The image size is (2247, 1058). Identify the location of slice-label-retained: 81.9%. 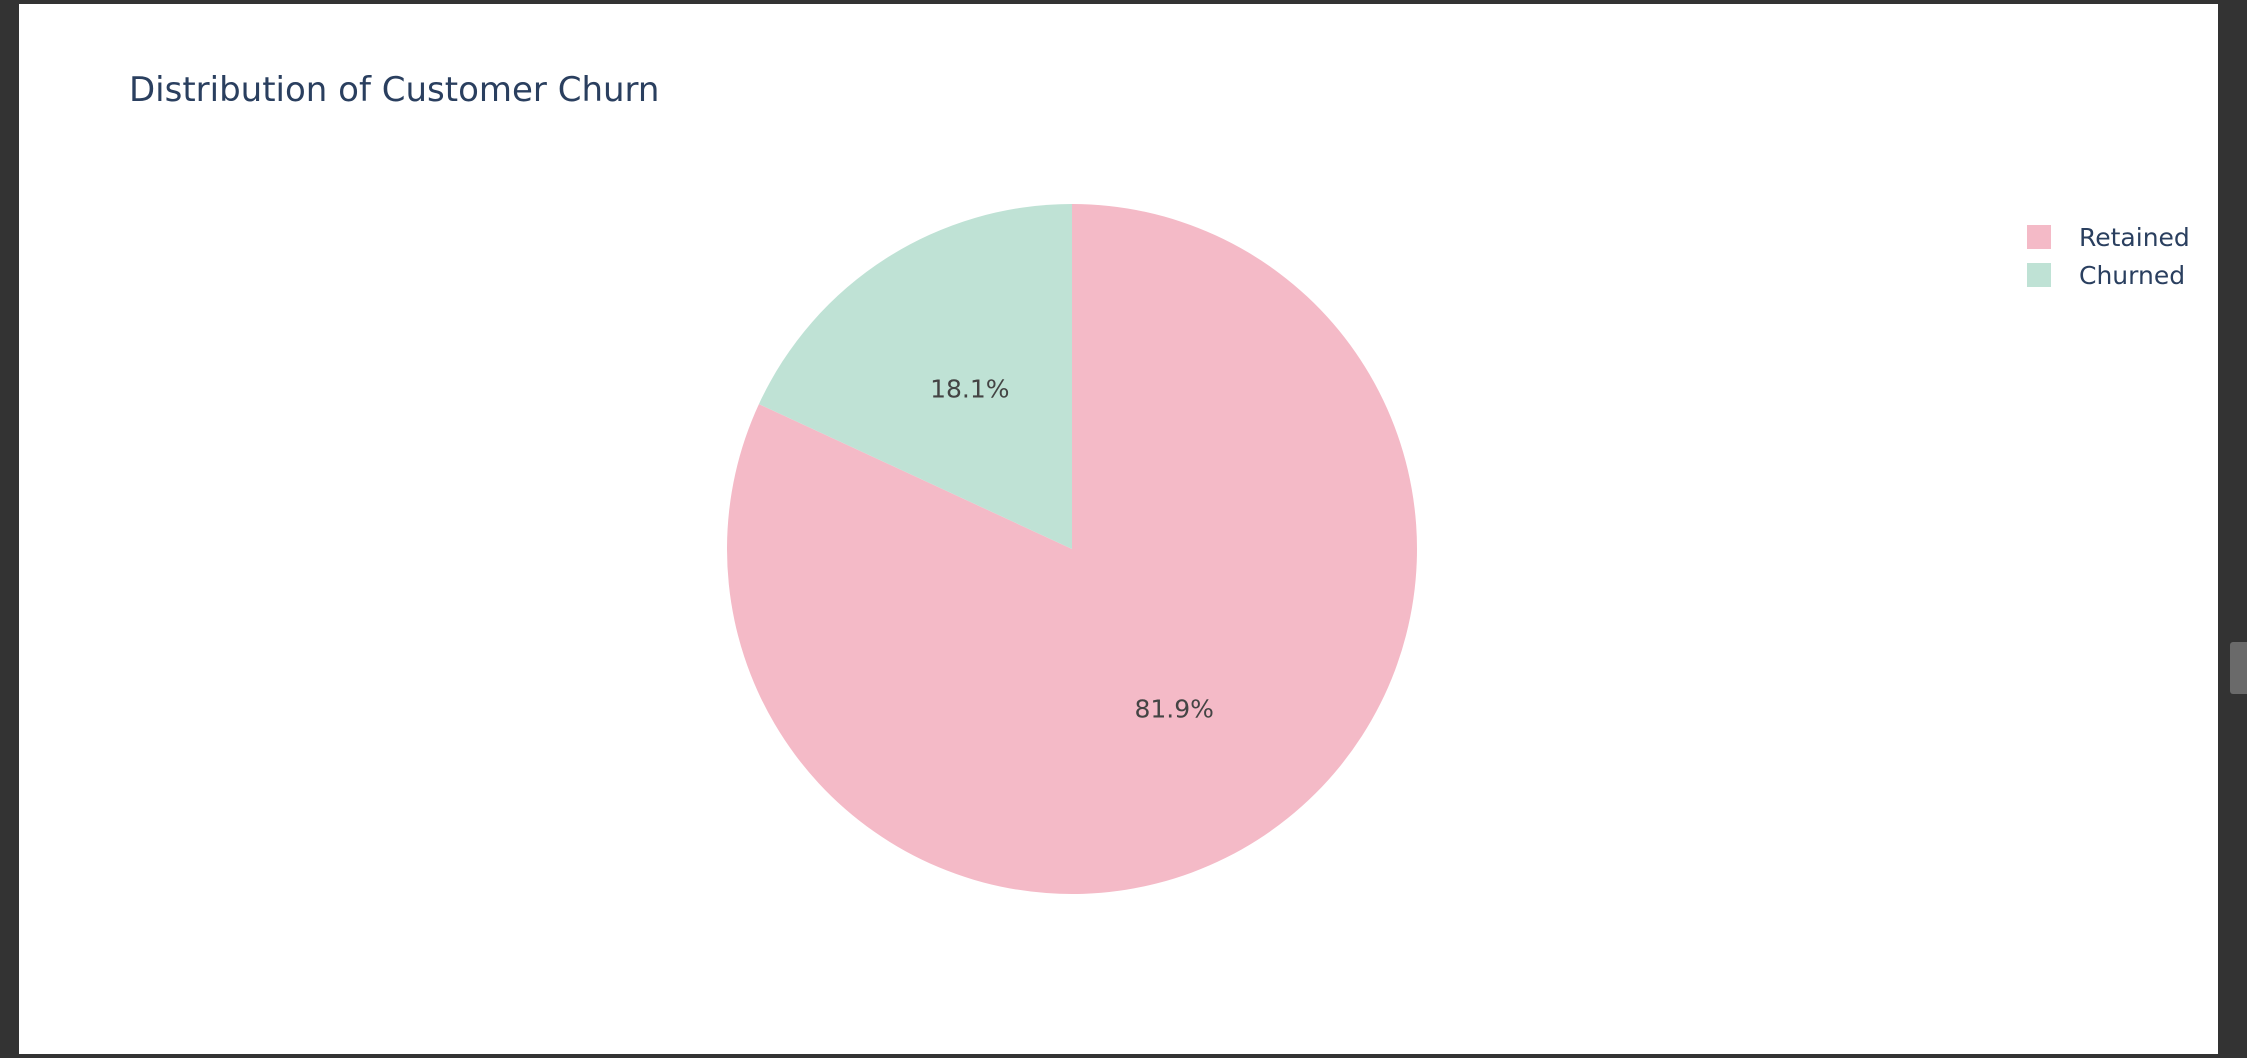
(1173, 708).